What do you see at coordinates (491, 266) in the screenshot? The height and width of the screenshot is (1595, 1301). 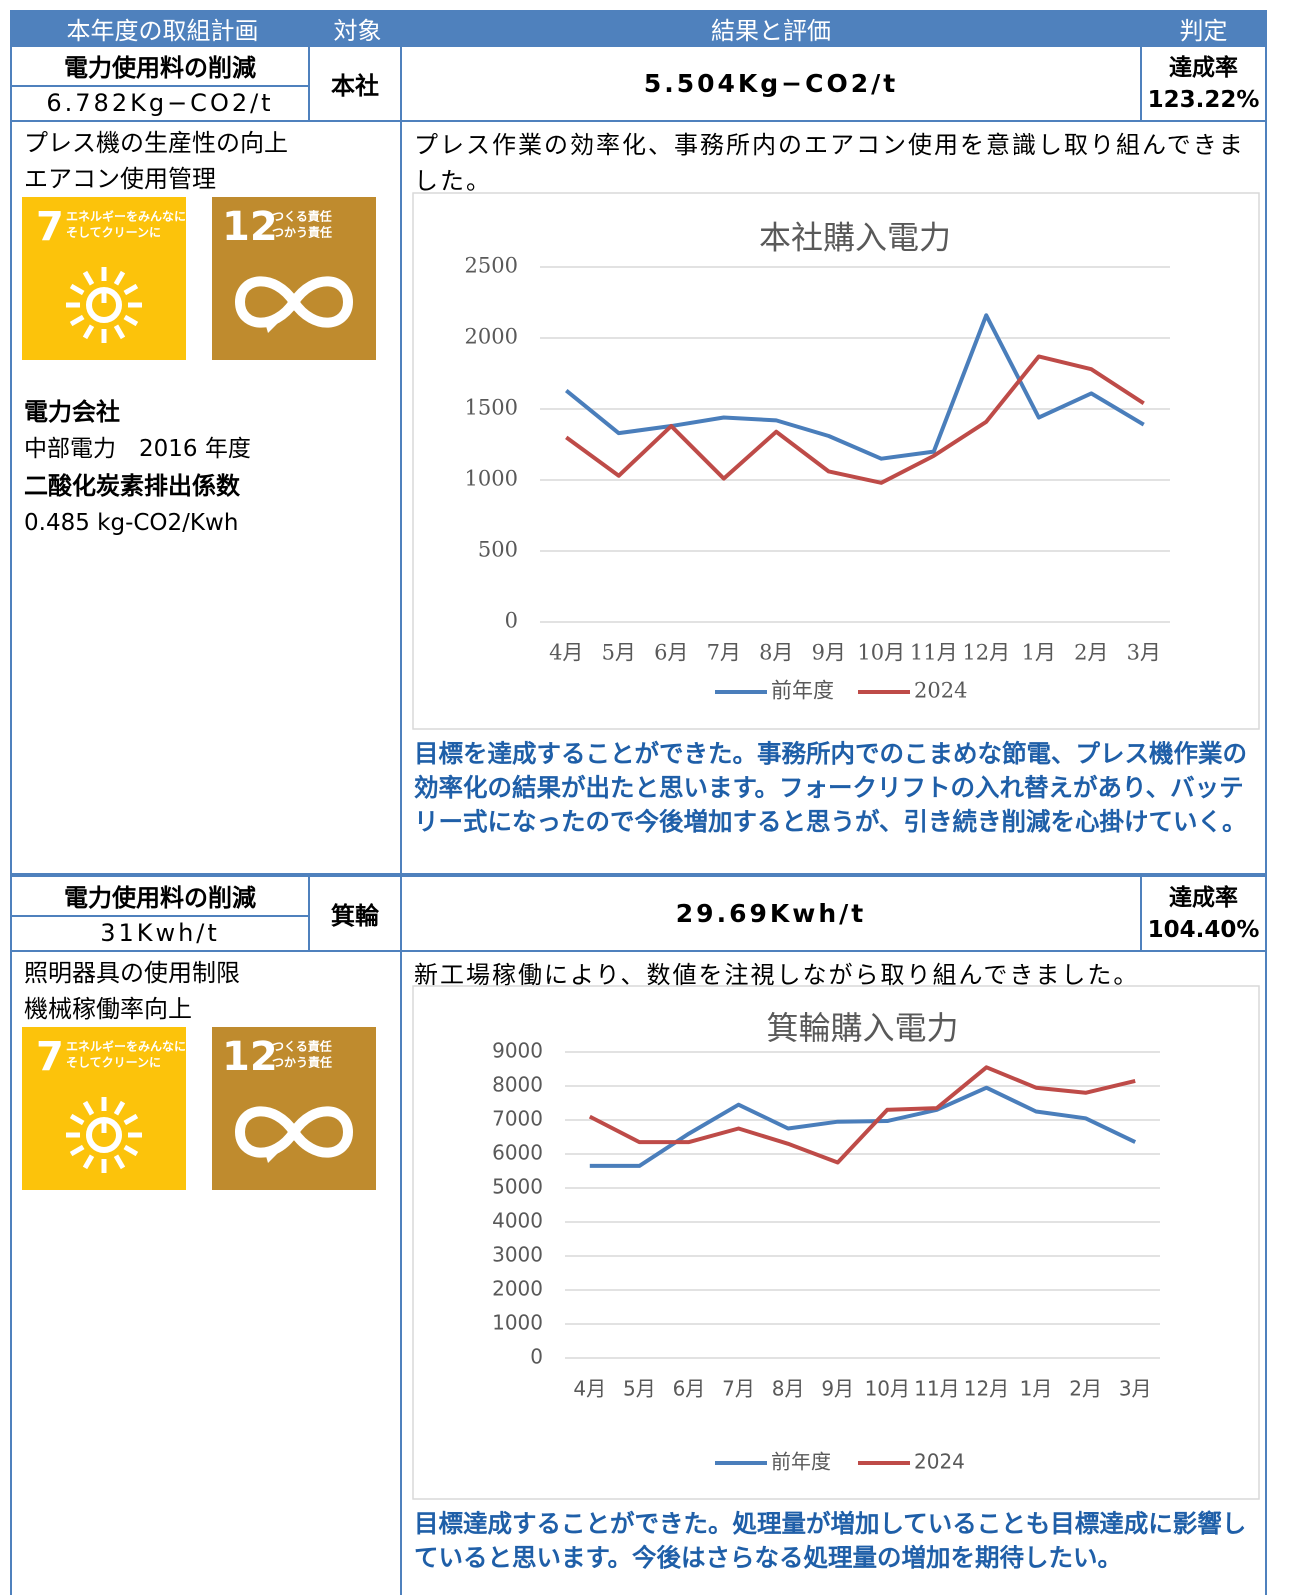 I see `y-tick-label: 2500` at bounding box center [491, 266].